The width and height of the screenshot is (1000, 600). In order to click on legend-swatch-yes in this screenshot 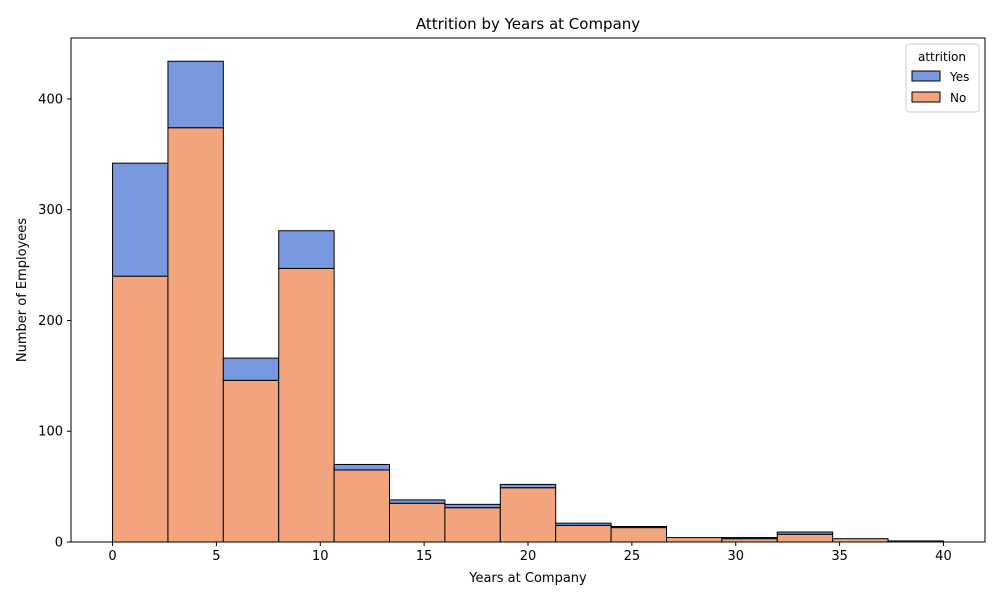, I will do `click(926, 76)`.